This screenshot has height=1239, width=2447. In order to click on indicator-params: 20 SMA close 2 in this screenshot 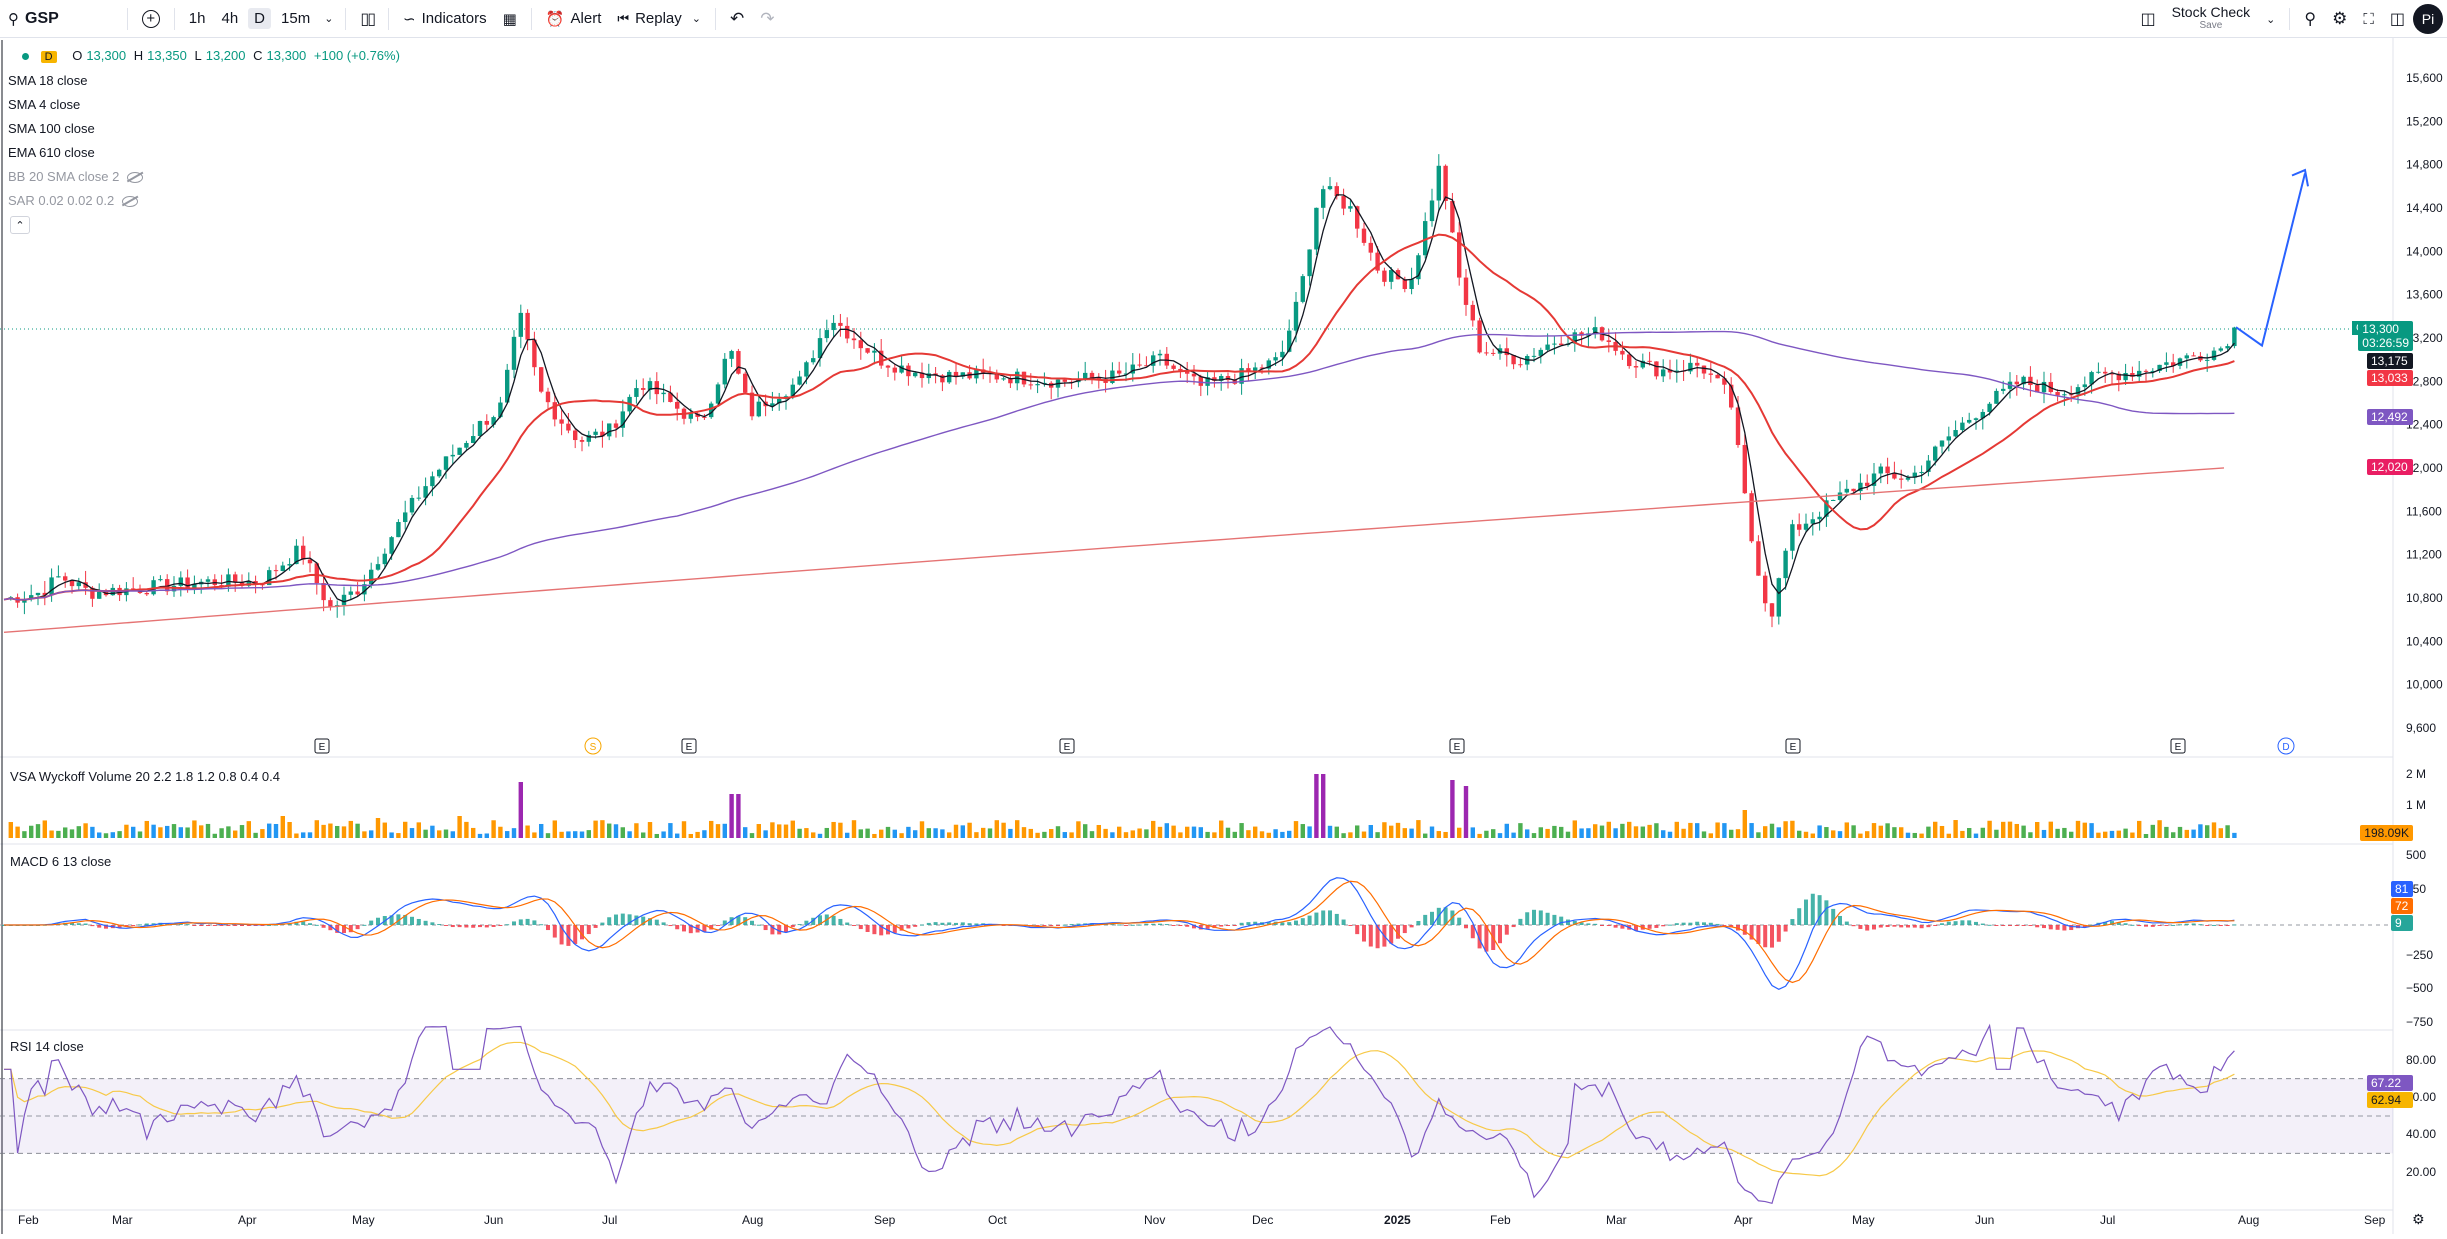, I will do `click(74, 176)`.